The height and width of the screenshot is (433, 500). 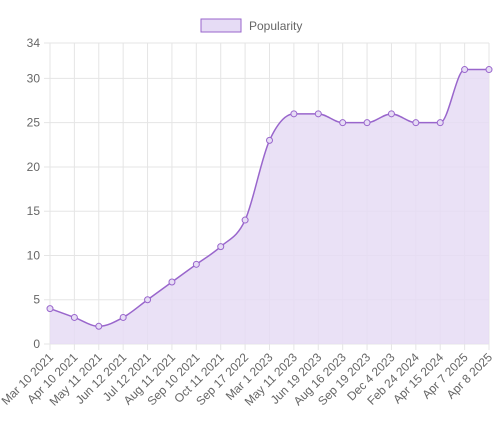 What do you see at coordinates (34, 211) in the screenshot?
I see `y-tick-label-3: 15` at bounding box center [34, 211].